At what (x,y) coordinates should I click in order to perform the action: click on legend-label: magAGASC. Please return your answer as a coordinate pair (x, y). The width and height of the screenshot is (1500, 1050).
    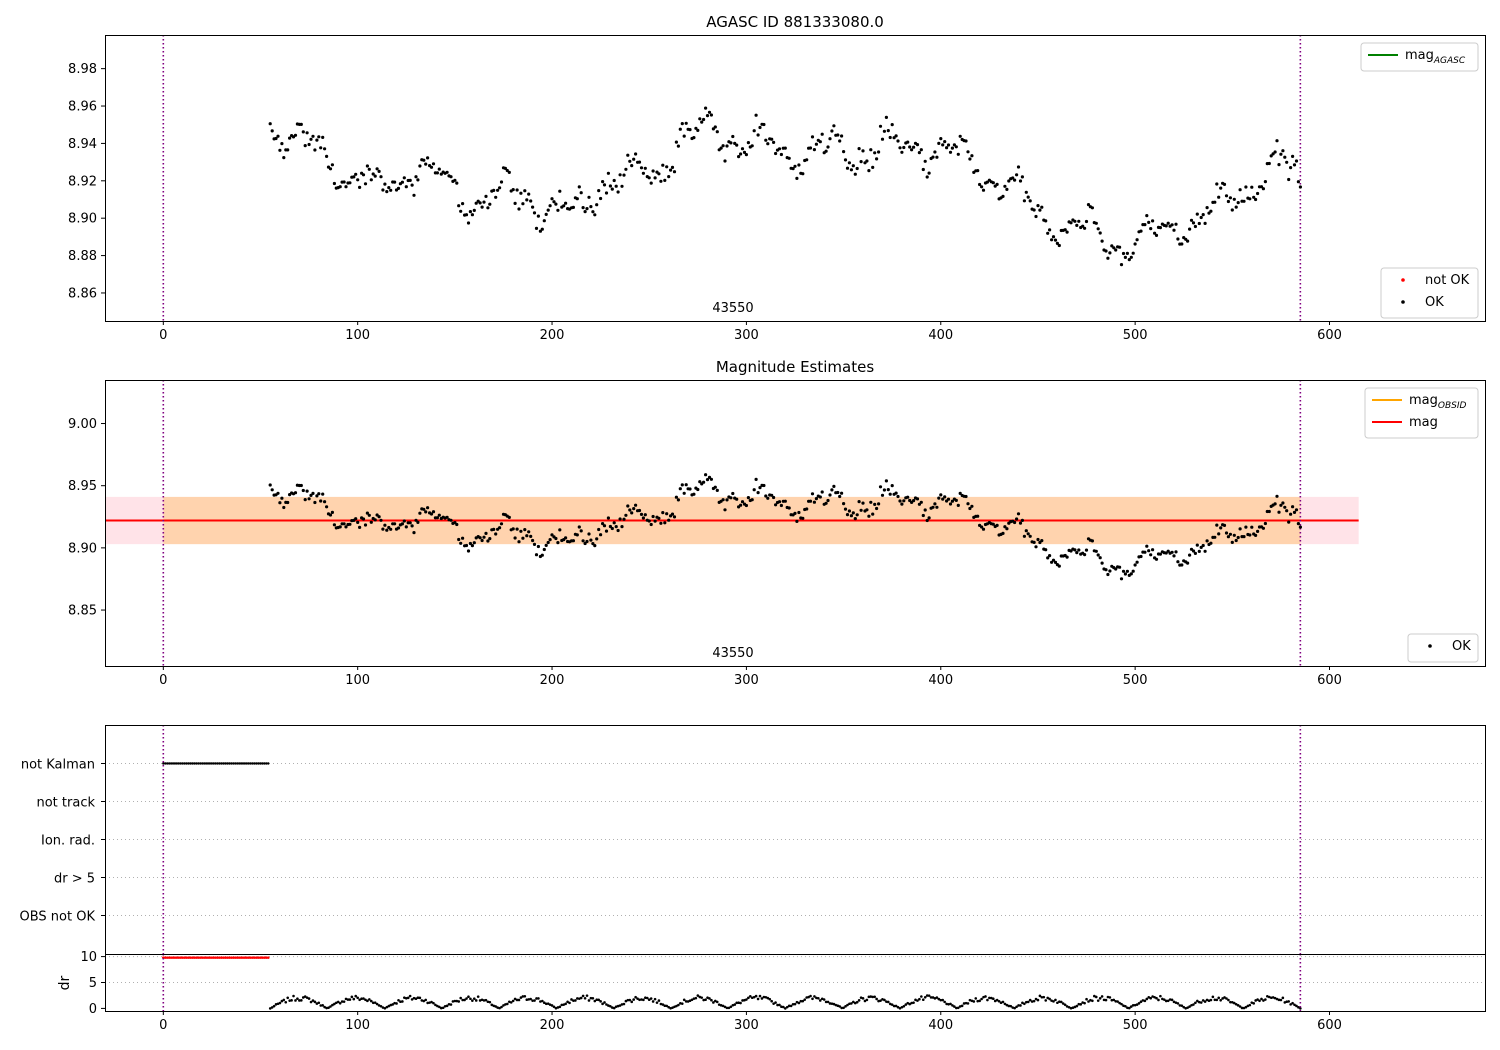
    Looking at the image, I should click on (1435, 57).